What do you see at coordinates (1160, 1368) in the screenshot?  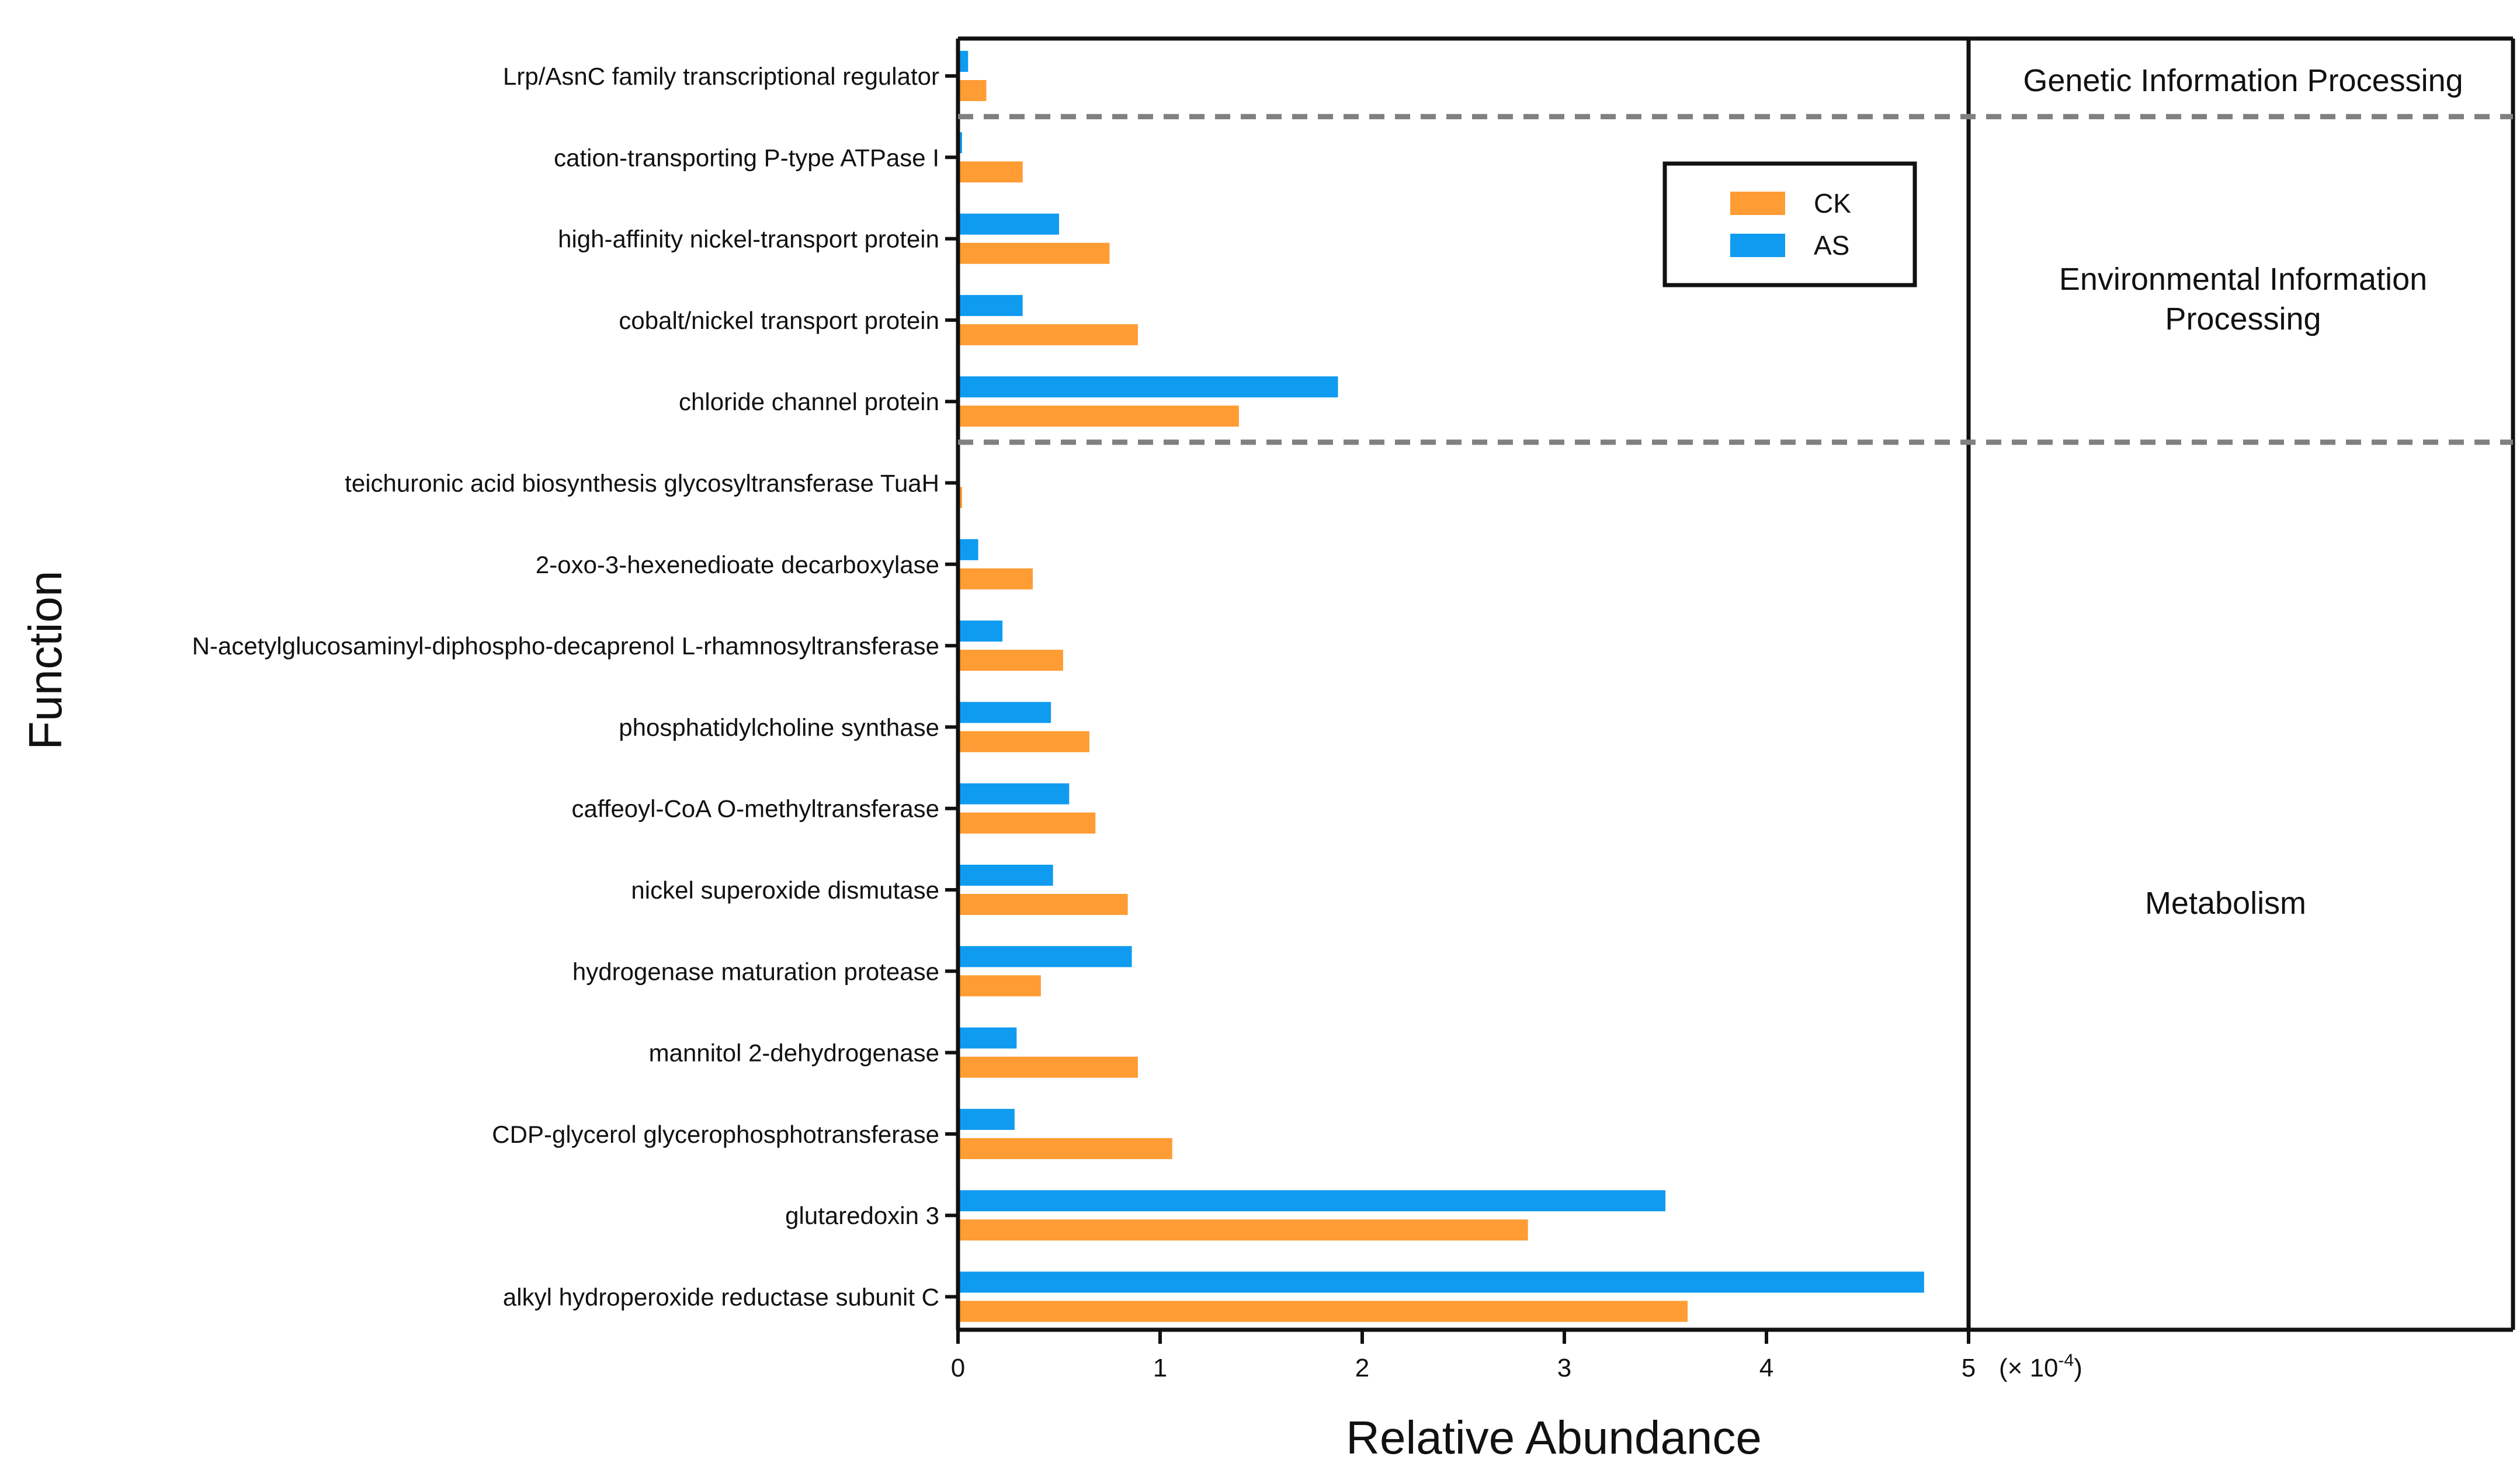 I see `x-tick-label: 1` at bounding box center [1160, 1368].